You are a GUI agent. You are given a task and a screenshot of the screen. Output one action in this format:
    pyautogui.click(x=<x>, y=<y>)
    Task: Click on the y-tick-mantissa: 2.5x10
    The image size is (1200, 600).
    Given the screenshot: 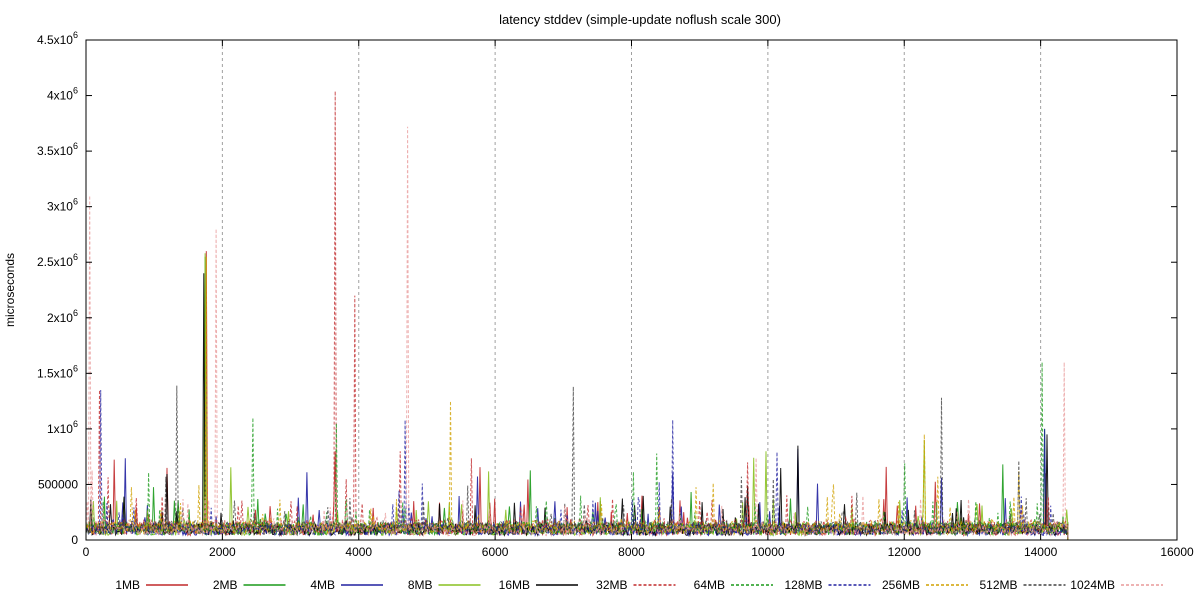 What is the action you would take?
    pyautogui.click(x=55, y=262)
    